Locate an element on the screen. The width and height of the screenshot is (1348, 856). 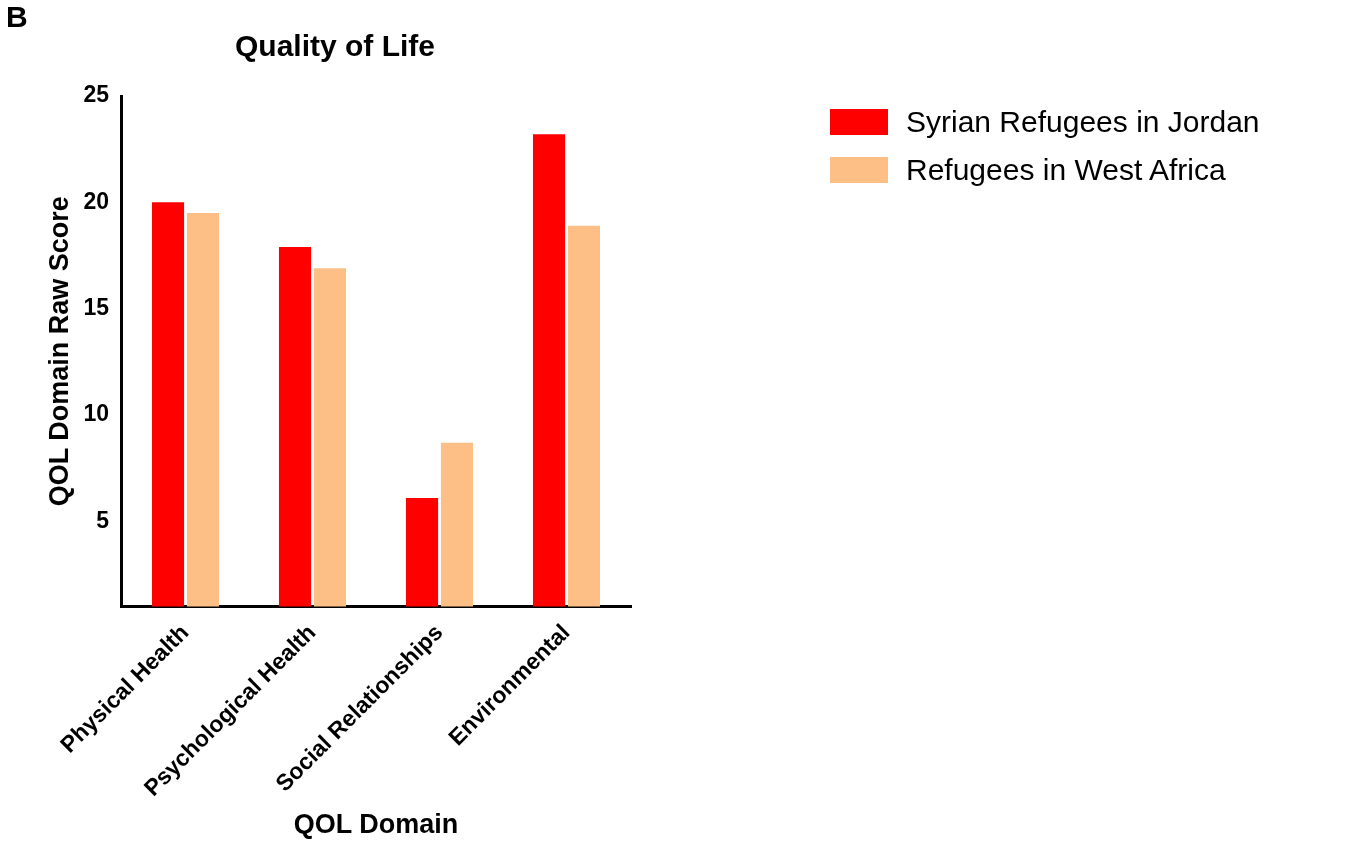
y-tick-label: 5 is located at coordinates (103, 519).